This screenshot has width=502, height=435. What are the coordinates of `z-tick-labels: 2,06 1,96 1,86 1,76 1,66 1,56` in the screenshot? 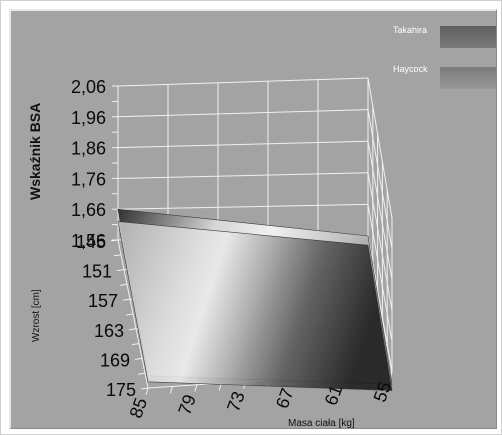 It's located at (88, 164).